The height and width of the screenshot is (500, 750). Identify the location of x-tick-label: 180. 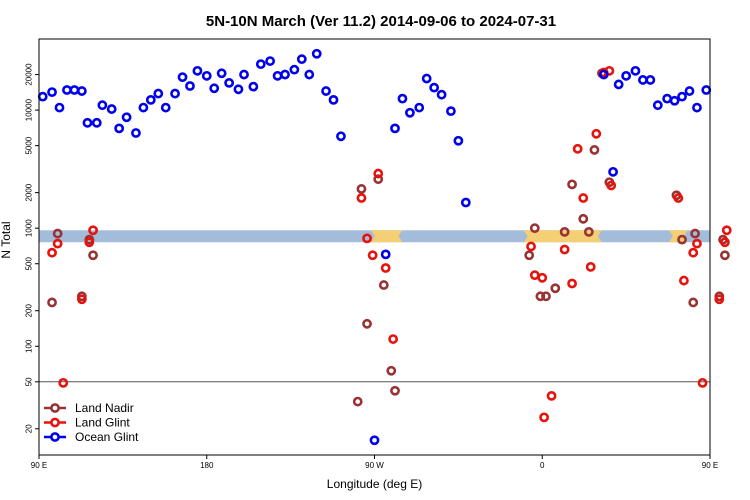
(207, 465).